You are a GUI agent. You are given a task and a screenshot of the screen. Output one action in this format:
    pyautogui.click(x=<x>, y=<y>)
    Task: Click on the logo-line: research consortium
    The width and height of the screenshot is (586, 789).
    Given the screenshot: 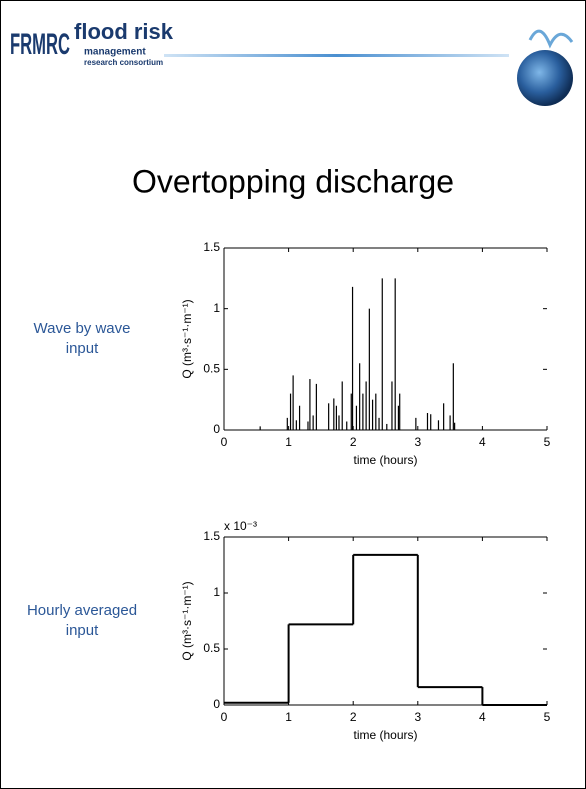 What is the action you would take?
    pyautogui.click(x=123, y=62)
    